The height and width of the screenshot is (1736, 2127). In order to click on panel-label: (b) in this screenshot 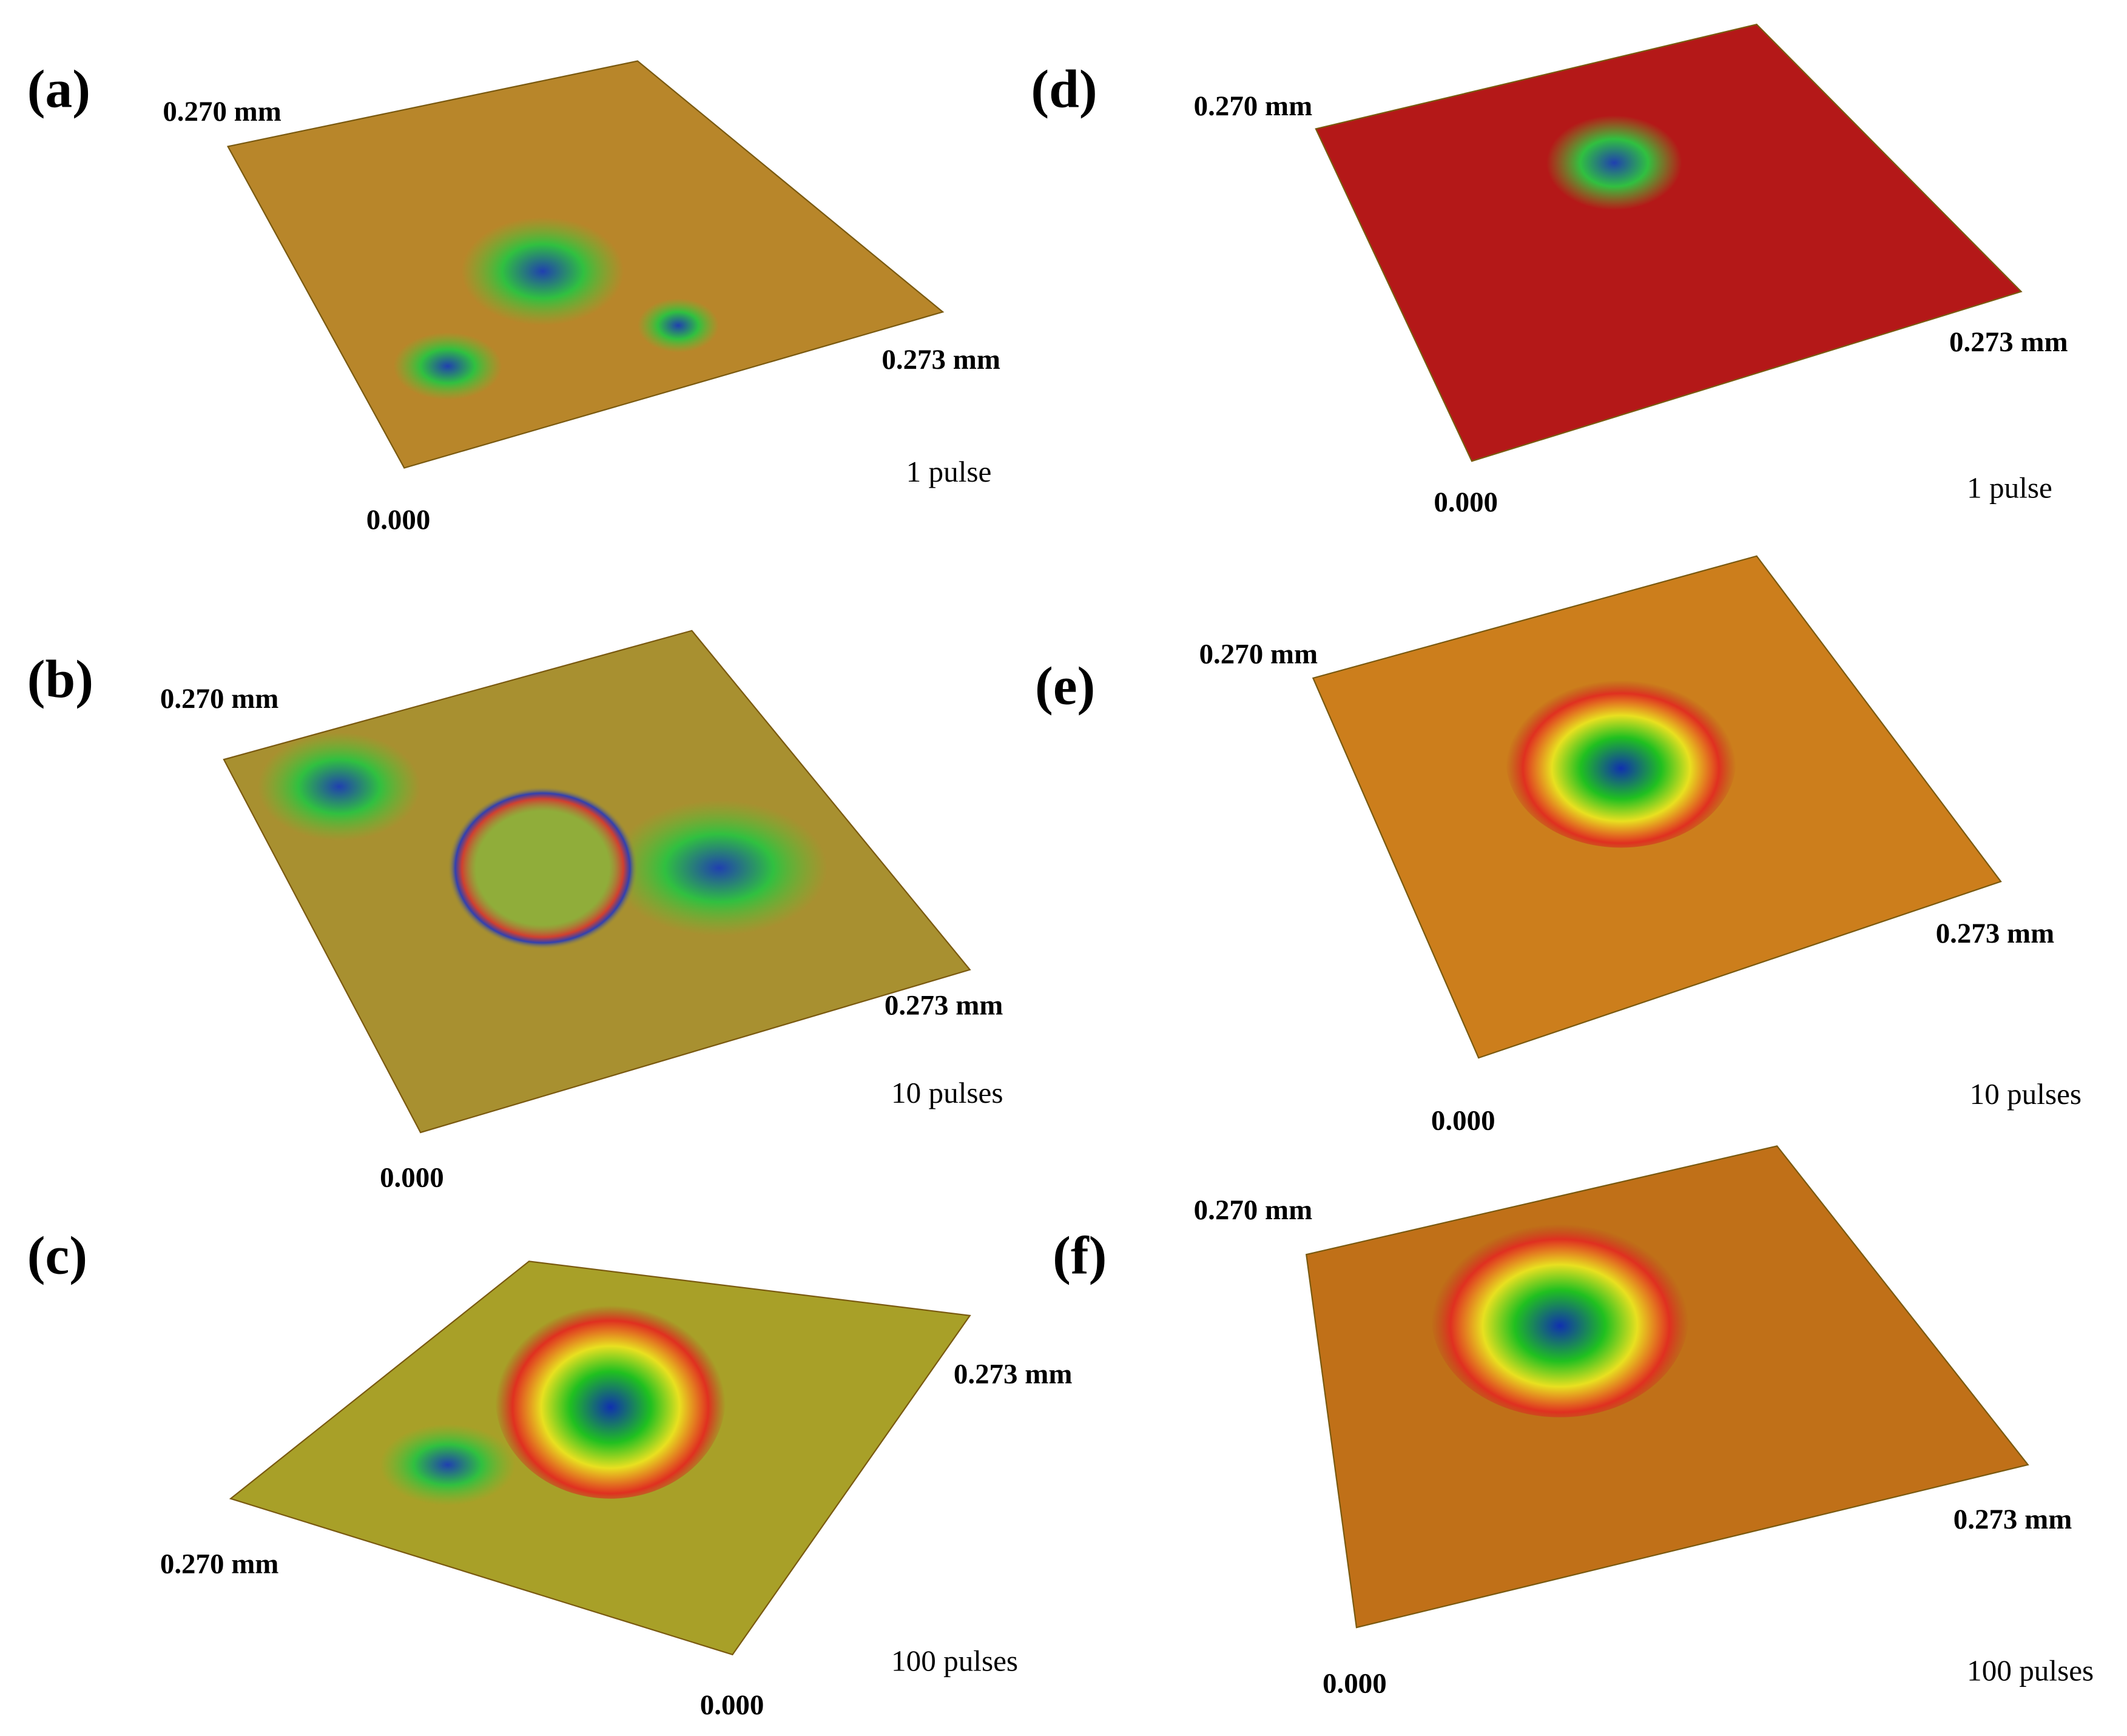, I will do `click(60, 679)`.